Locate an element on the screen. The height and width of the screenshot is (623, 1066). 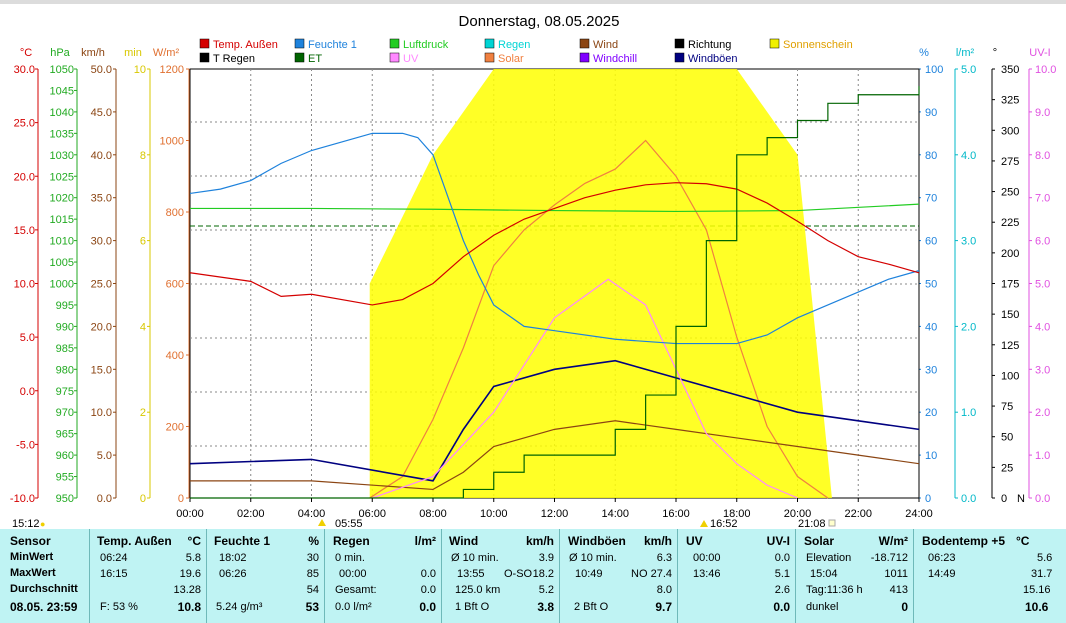
axis-unit-label: min is located at coordinates (133, 53).